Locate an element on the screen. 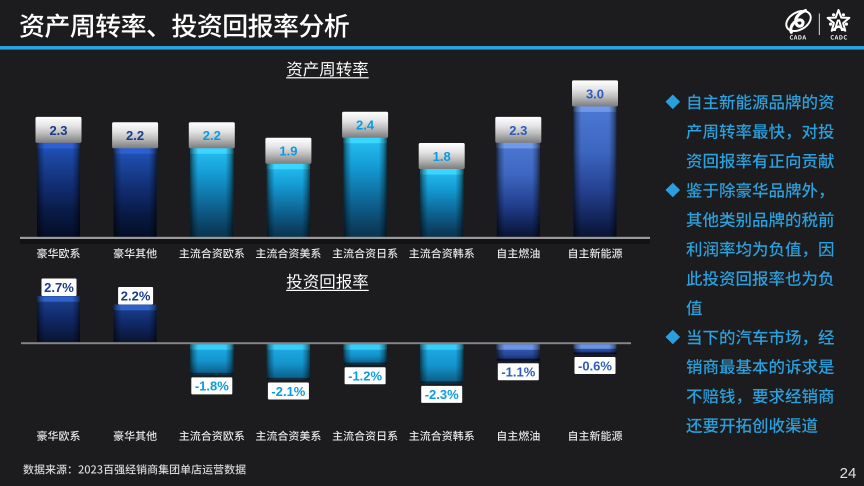 Image resolution: width=864 pixels, height=486 pixels. svg-text: 2.7% is located at coordinates (59, 287).